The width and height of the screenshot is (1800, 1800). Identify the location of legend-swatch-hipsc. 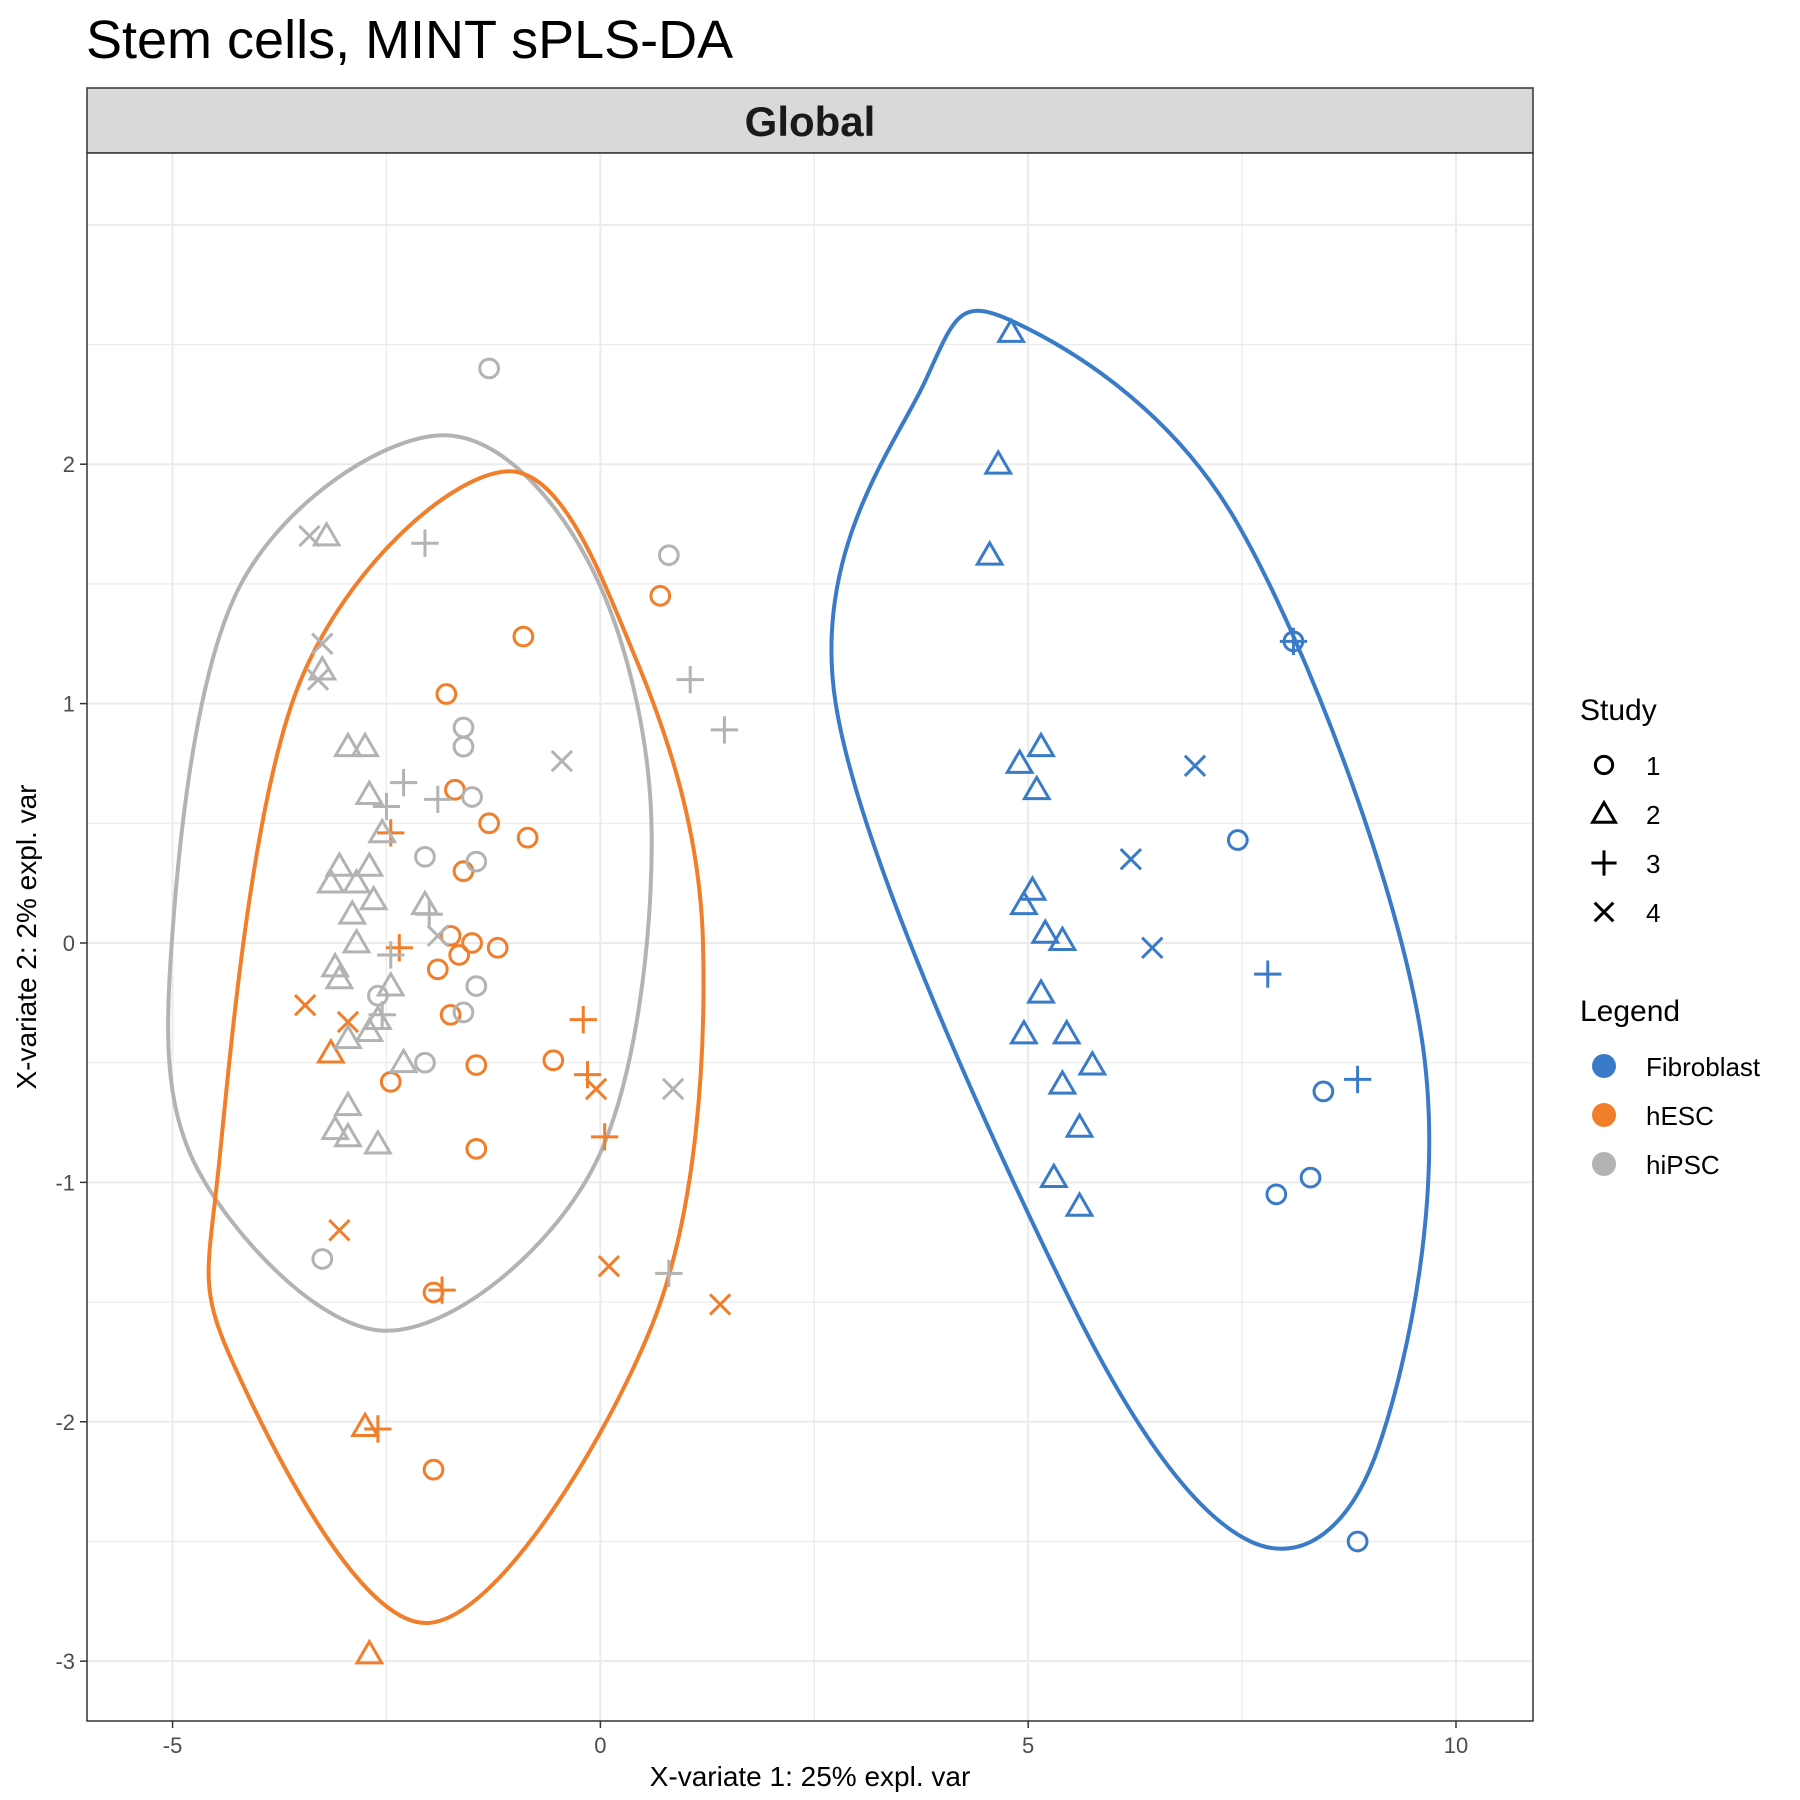
(1604, 1164).